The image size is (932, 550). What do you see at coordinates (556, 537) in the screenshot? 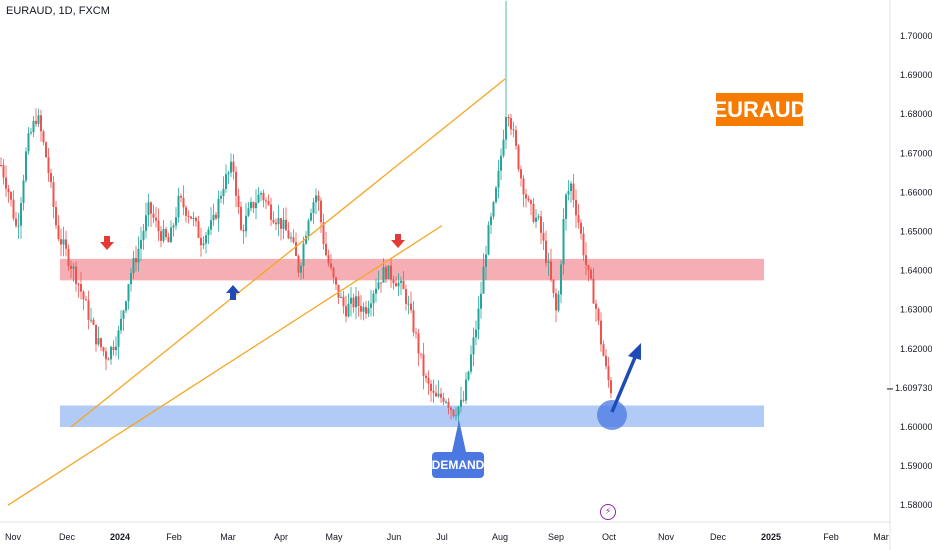
I see `time-tick-label: Sep` at bounding box center [556, 537].